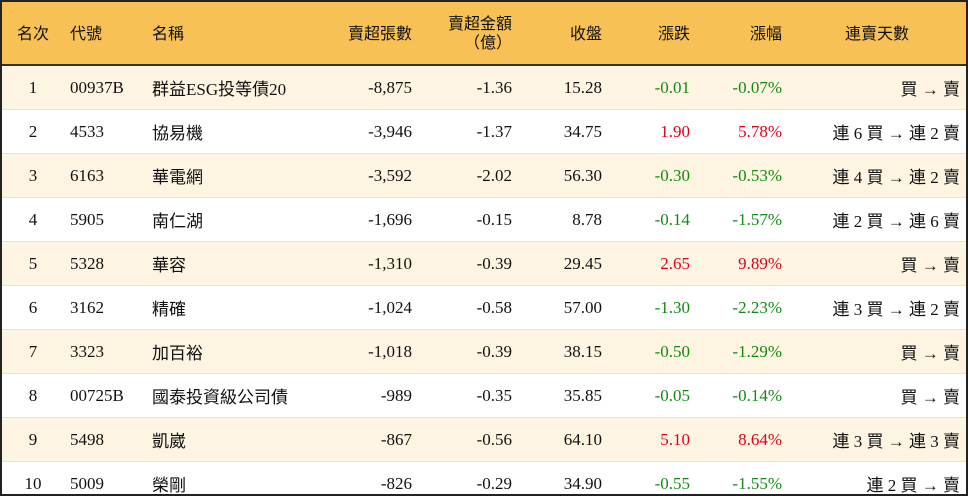 The image size is (968, 496). What do you see at coordinates (33, 477) in the screenshot?
I see `cell-rank: 10` at bounding box center [33, 477].